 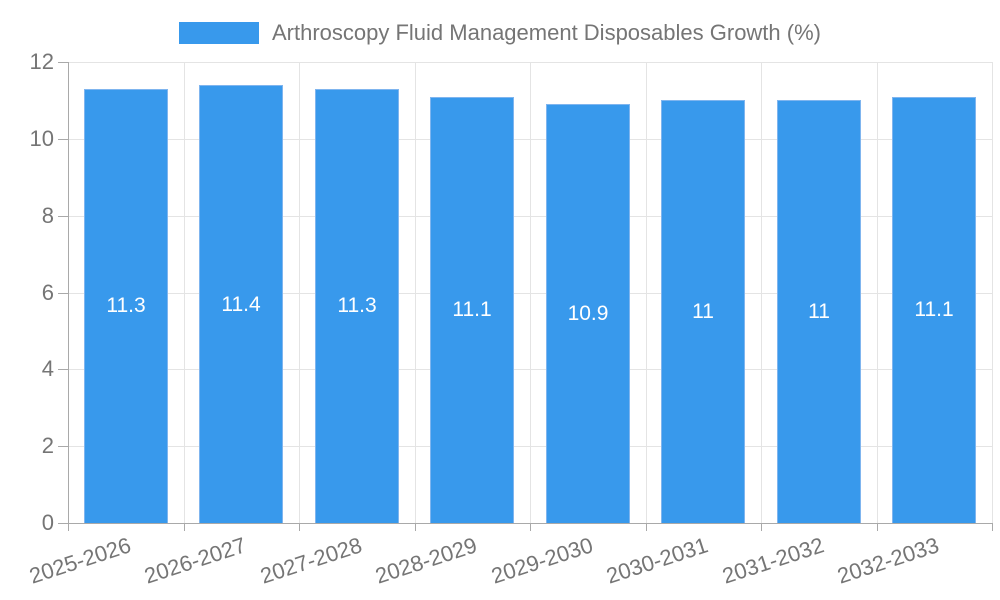 I want to click on bar-value-label: 10.9, so click(x=588, y=314).